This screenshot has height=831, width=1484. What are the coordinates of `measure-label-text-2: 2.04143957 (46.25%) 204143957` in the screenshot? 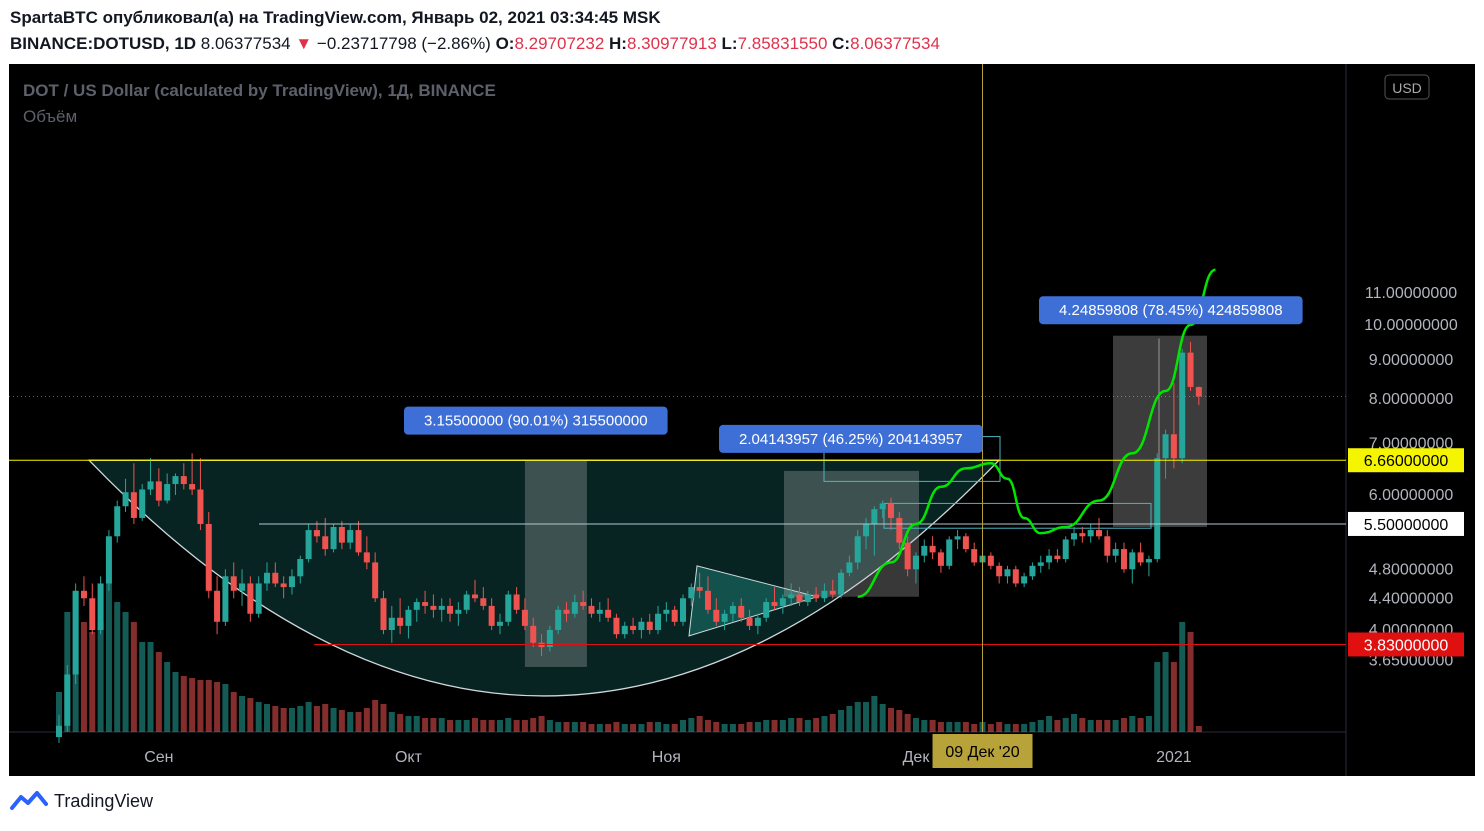 It's located at (851, 439).